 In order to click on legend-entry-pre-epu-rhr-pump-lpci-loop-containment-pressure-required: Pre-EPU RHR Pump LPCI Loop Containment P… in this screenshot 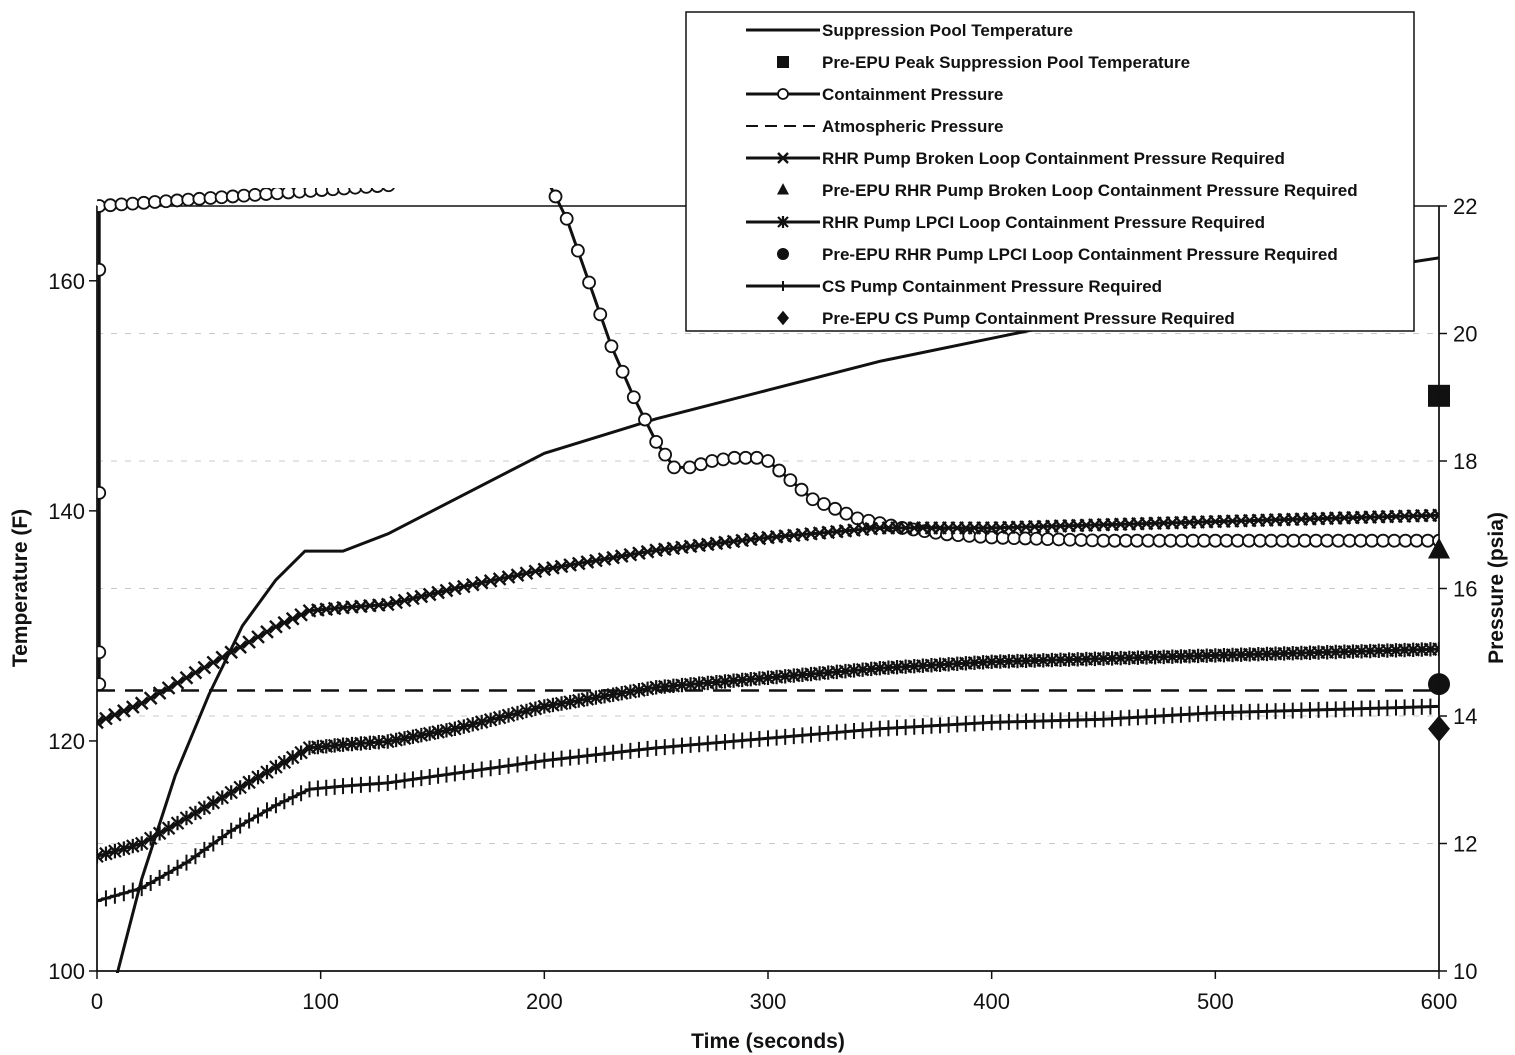, I will do `click(1057, 254)`.